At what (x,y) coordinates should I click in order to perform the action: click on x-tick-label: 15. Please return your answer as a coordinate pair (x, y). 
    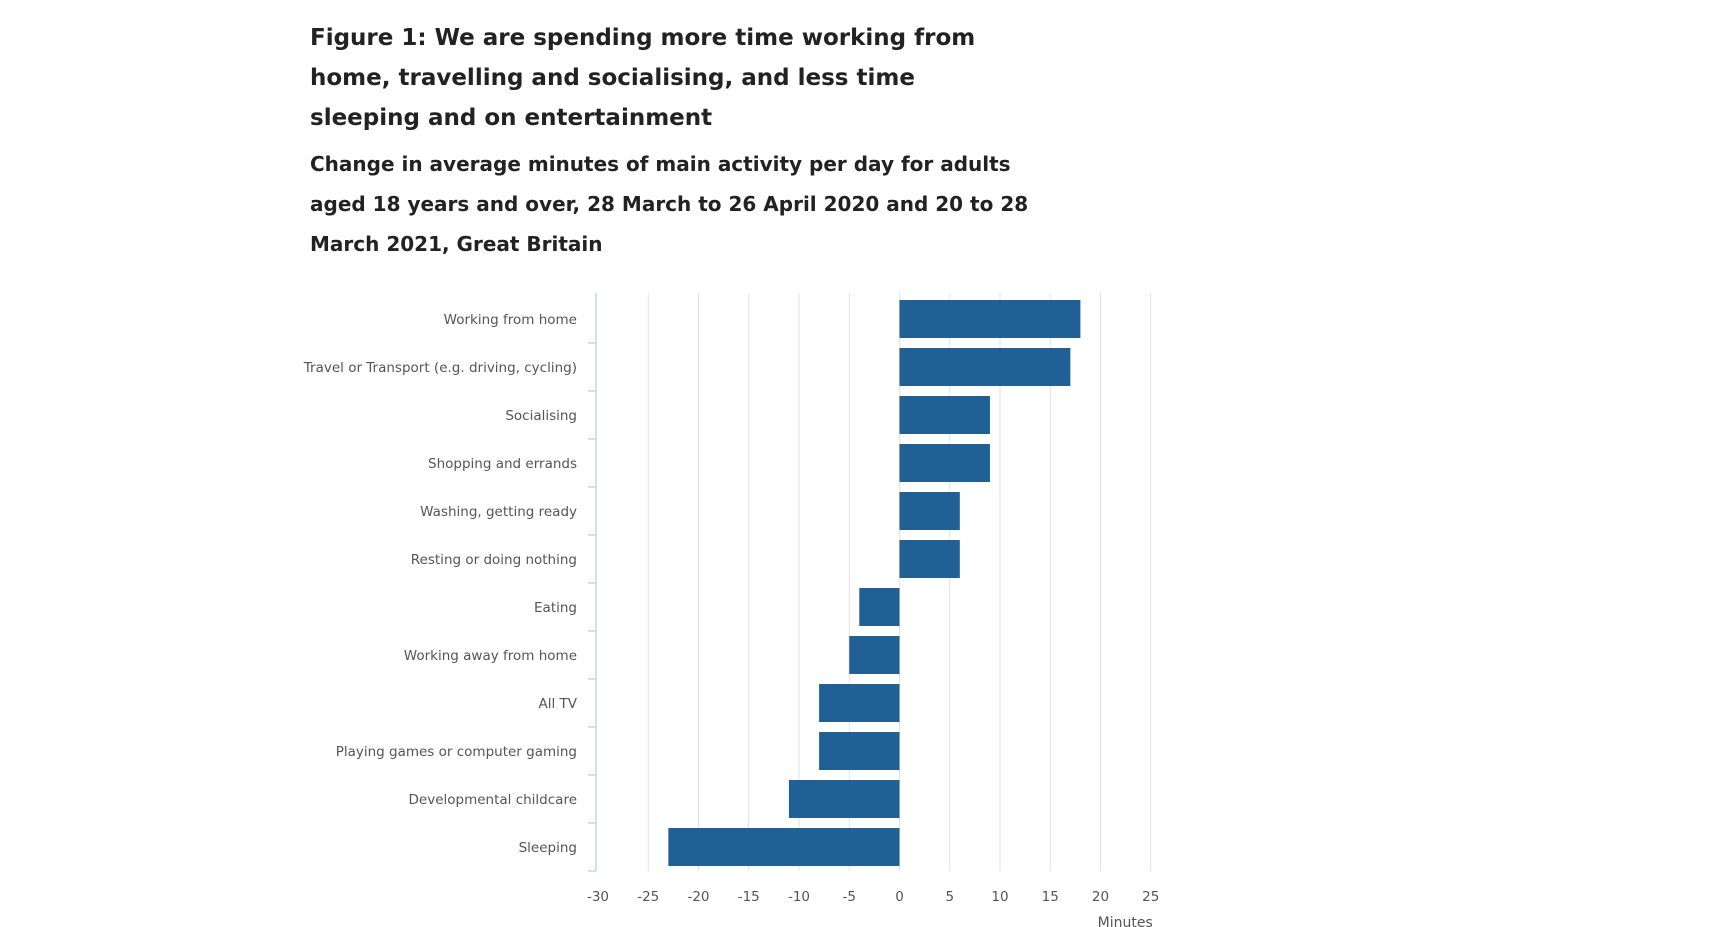
    Looking at the image, I should click on (1050, 897).